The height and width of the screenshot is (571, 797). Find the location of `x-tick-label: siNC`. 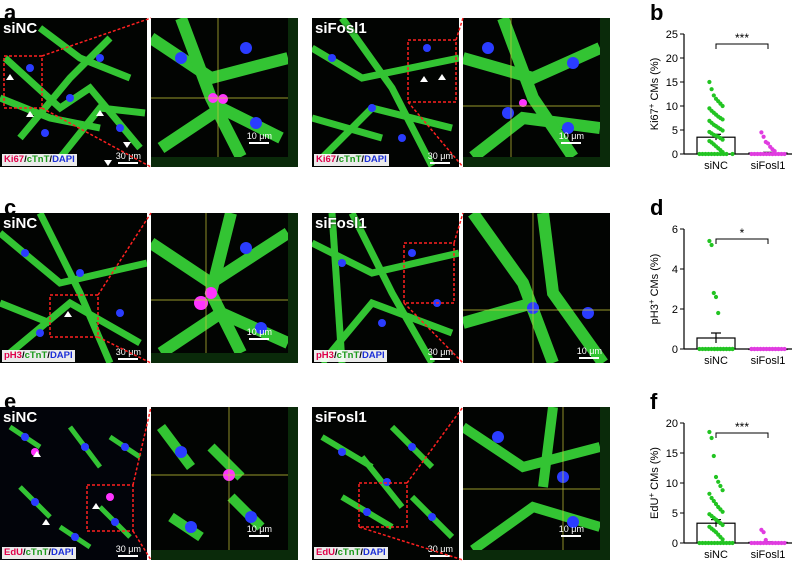

x-tick-label: siNC is located at coordinates (716, 166).